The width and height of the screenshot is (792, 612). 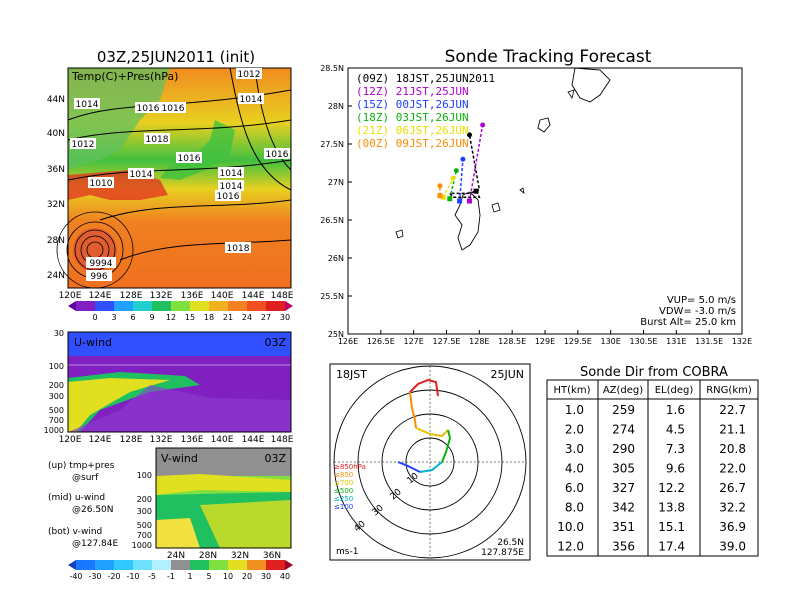 What do you see at coordinates (732, 527) in the screenshot?
I see `table-cell: 36.9` at bounding box center [732, 527].